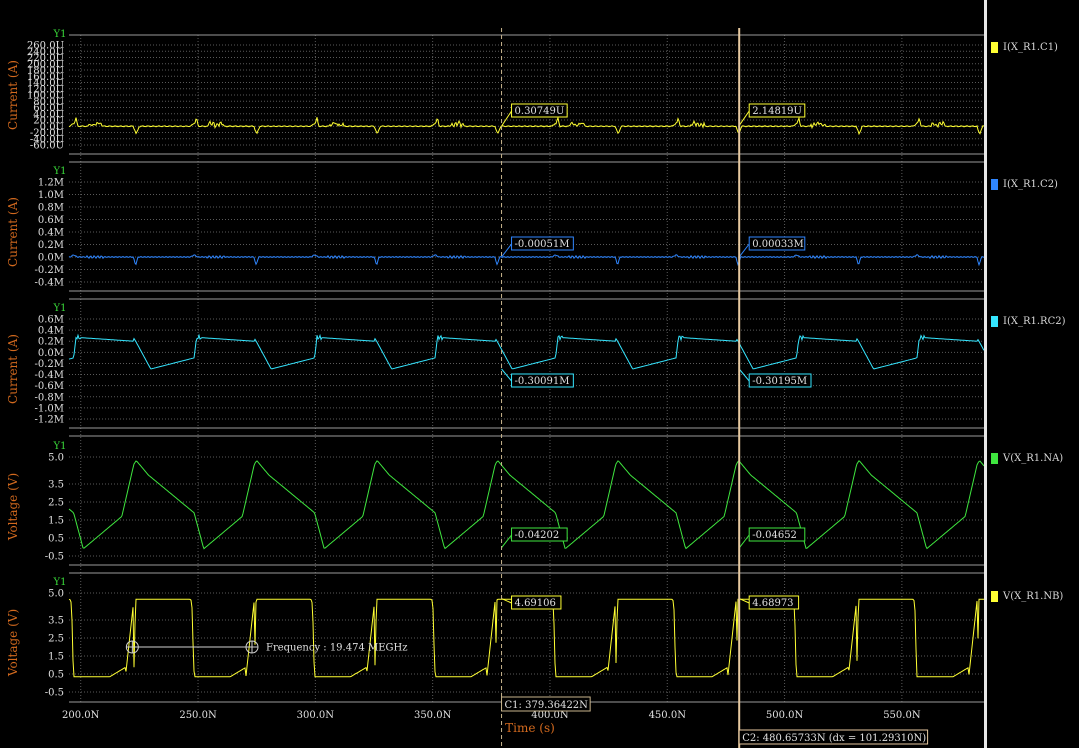 This screenshot has width=1079, height=748. Describe the element at coordinates (48, 102) in the screenshot. I see `y-tick-label: 80.0U` at that location.